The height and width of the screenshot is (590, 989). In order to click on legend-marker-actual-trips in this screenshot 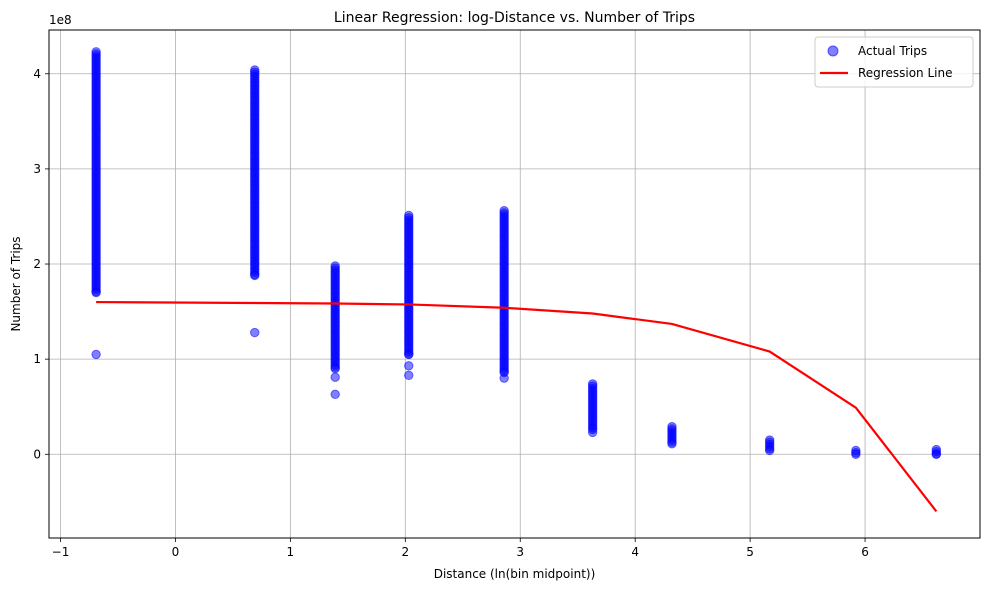, I will do `click(833, 51)`.